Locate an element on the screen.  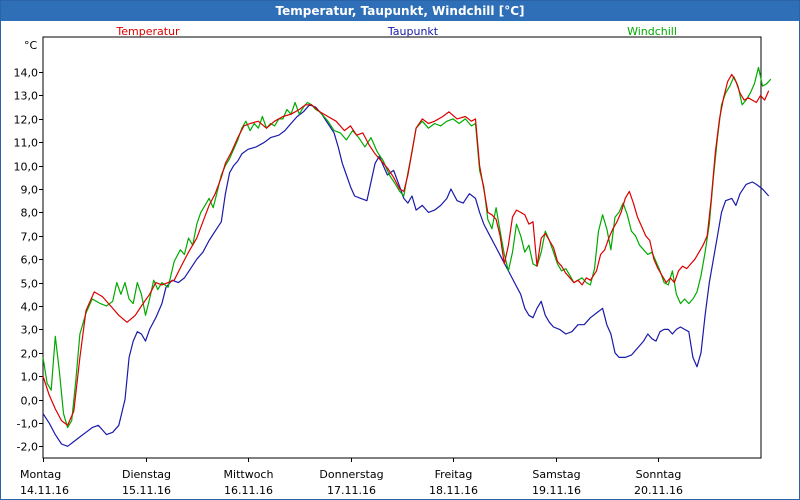
x-tick-day: Donnerstag is located at coordinates (351, 474).